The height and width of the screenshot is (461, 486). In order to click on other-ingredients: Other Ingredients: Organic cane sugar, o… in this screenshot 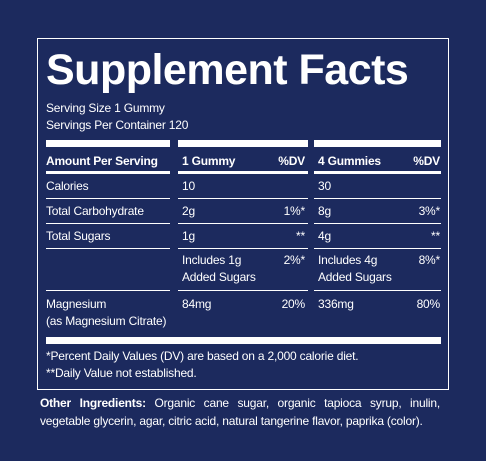, I will do `click(240, 412)`.